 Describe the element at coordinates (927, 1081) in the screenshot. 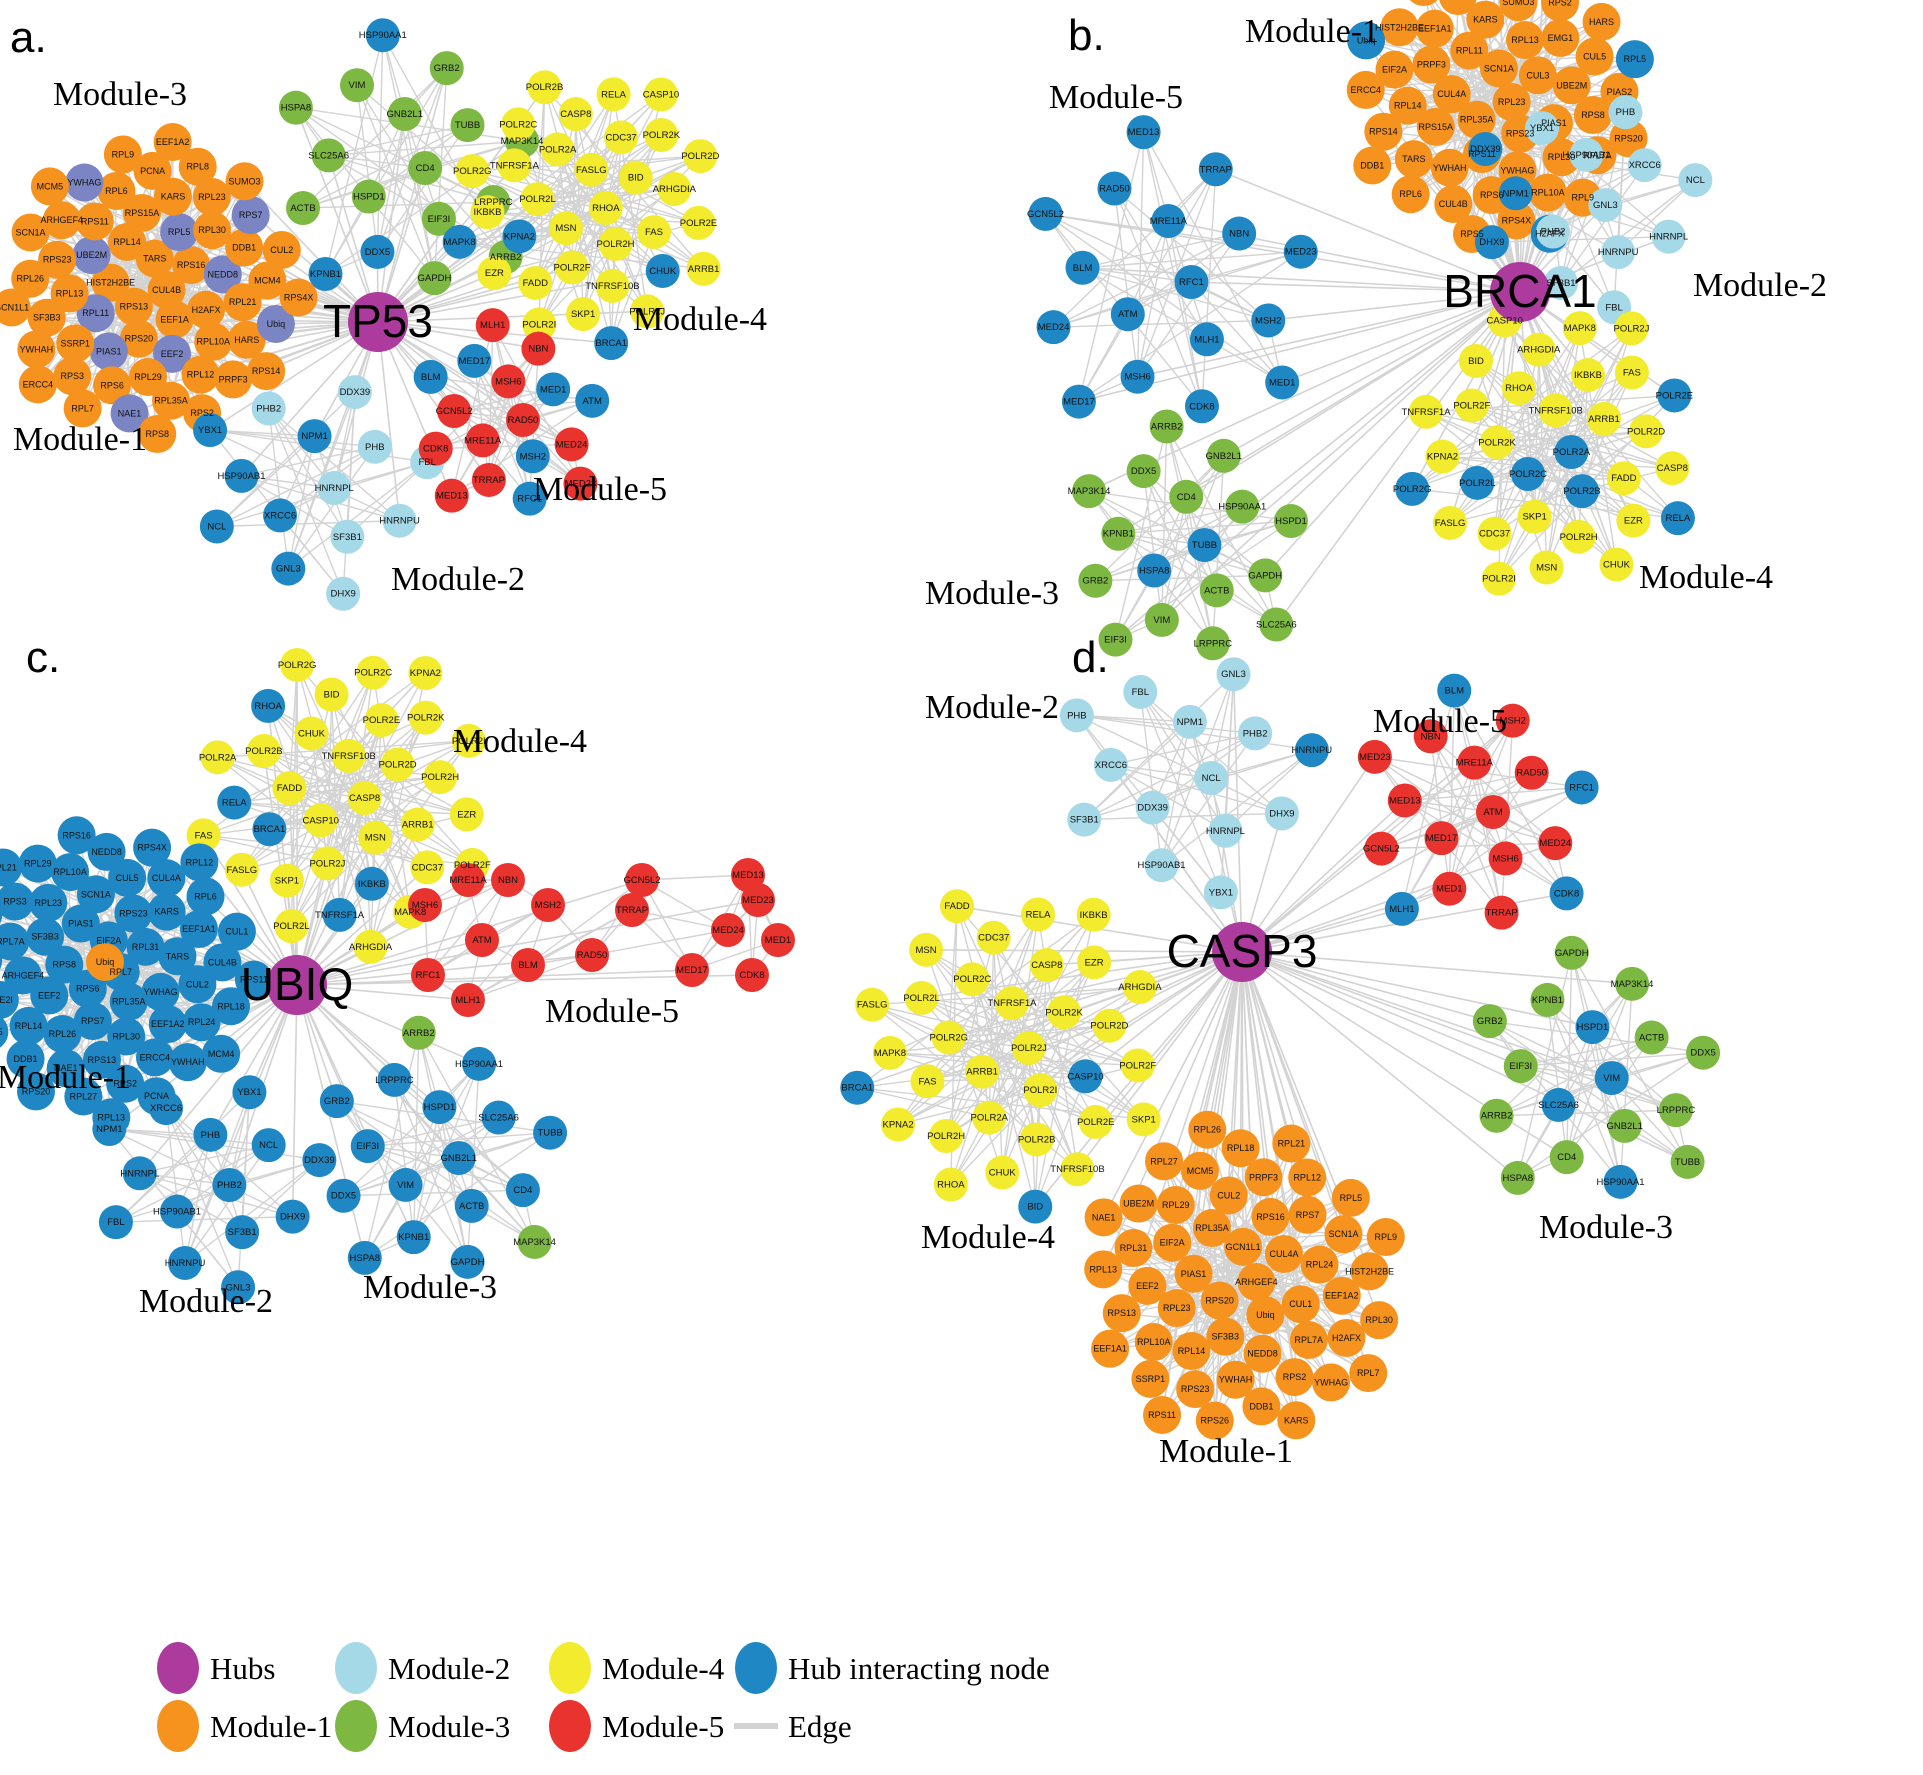

I see `node-FAS` at that location.